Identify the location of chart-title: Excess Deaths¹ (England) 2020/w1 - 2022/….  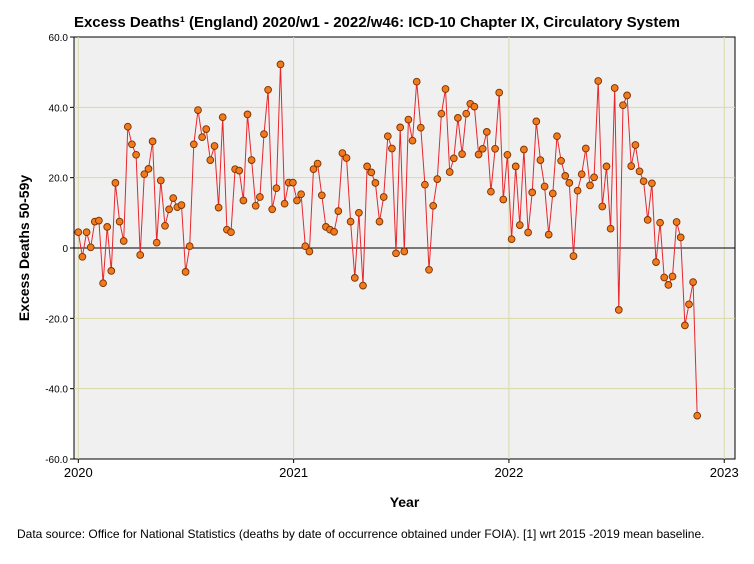
(377, 22).